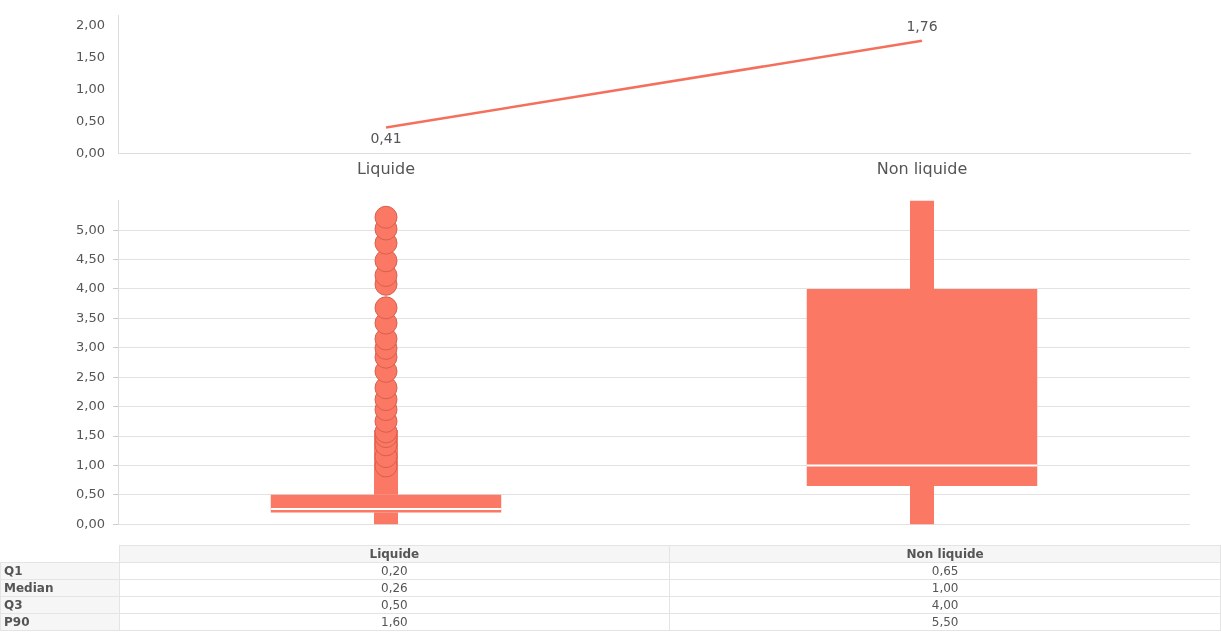 The width and height of the screenshot is (1221, 634). What do you see at coordinates (945, 622) in the screenshot?
I see `text: 5,50` at bounding box center [945, 622].